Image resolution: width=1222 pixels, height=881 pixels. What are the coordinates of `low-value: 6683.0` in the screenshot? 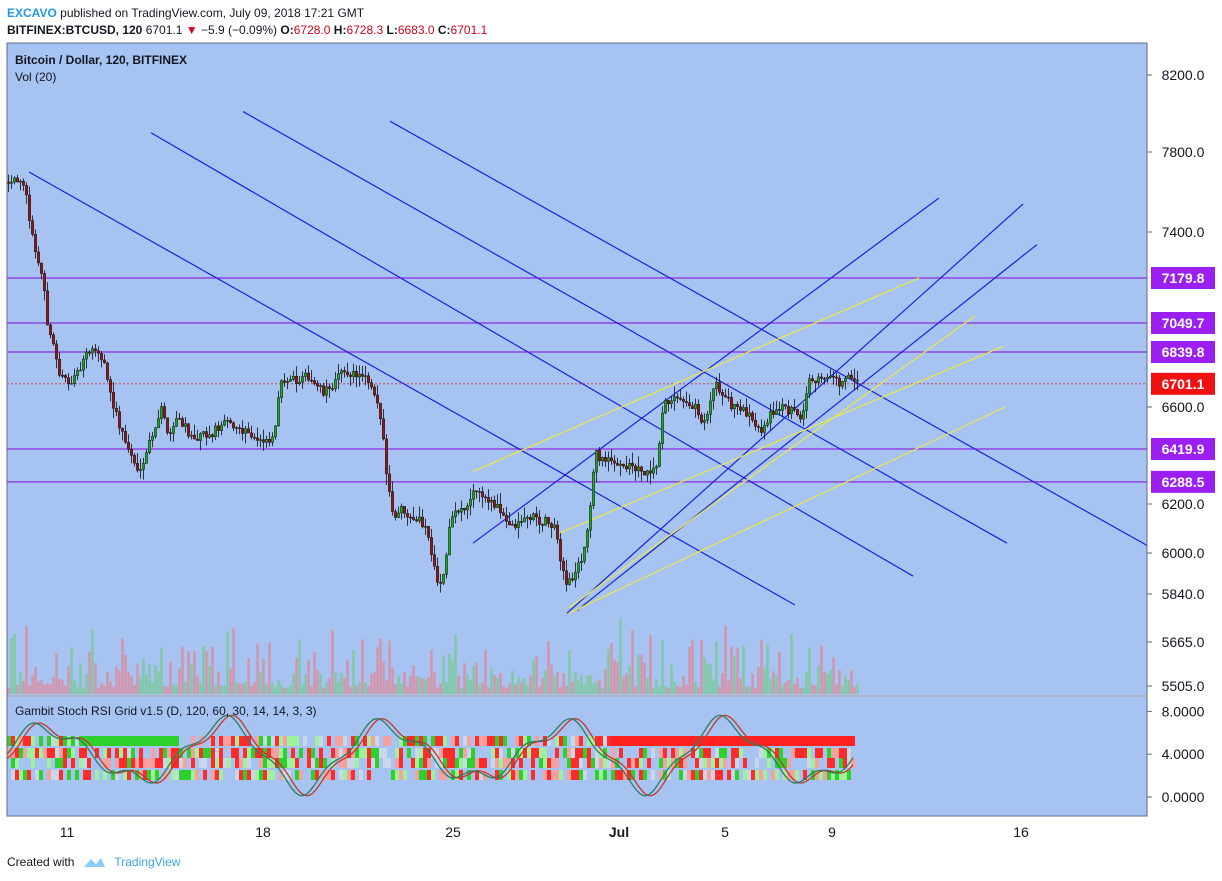 It's located at (416, 30).